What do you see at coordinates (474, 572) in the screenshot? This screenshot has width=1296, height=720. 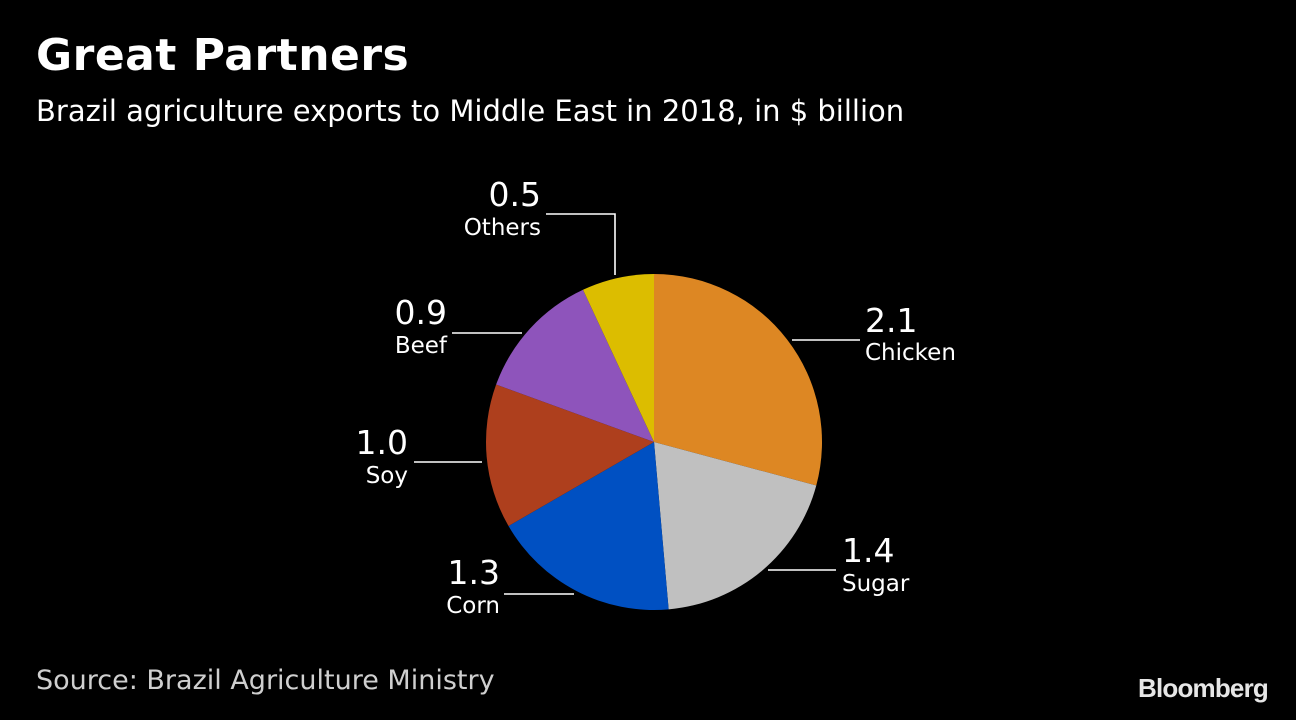 I see `data-label-value-corn: 1.3` at bounding box center [474, 572].